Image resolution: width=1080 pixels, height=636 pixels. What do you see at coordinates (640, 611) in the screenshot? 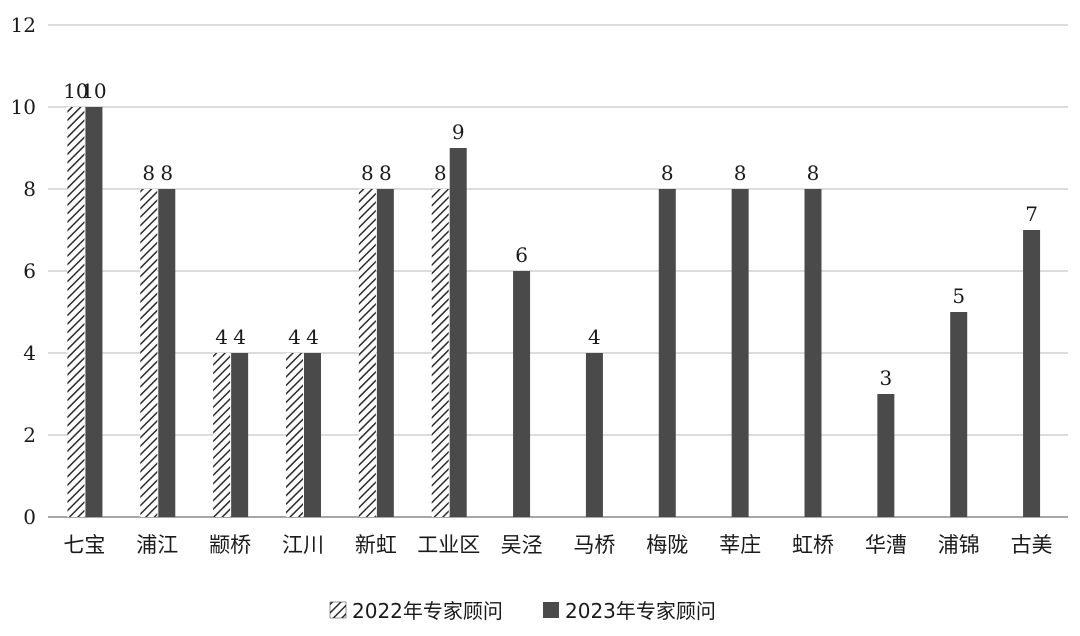
I see `legend-label-2023: 2023年专家顾问` at bounding box center [640, 611].